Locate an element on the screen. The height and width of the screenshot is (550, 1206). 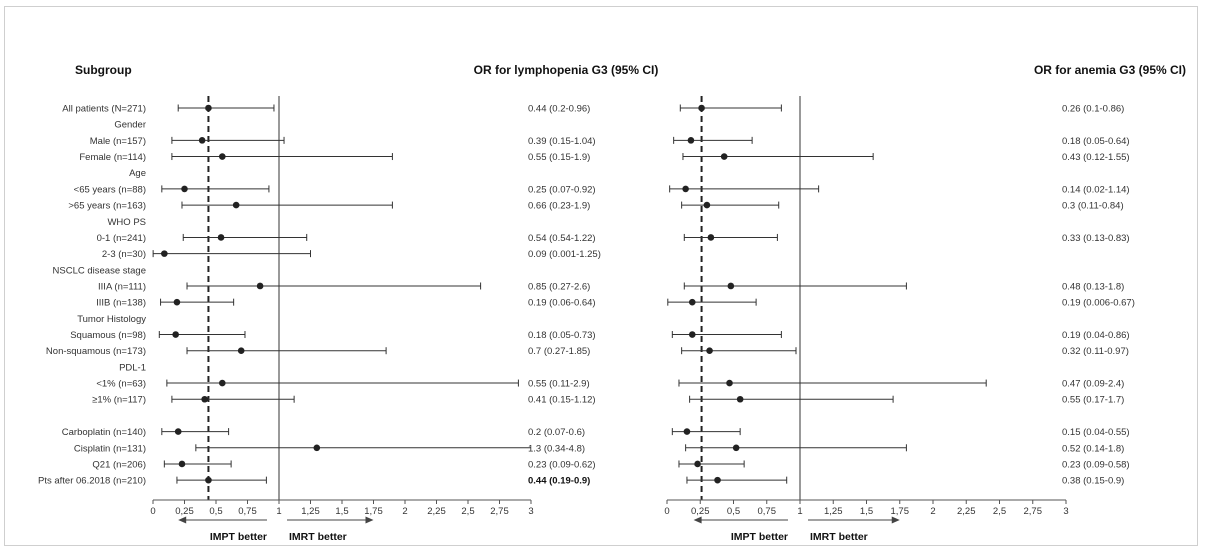
subgroup-label: <65 years (n=88) is located at coordinates (110, 189).